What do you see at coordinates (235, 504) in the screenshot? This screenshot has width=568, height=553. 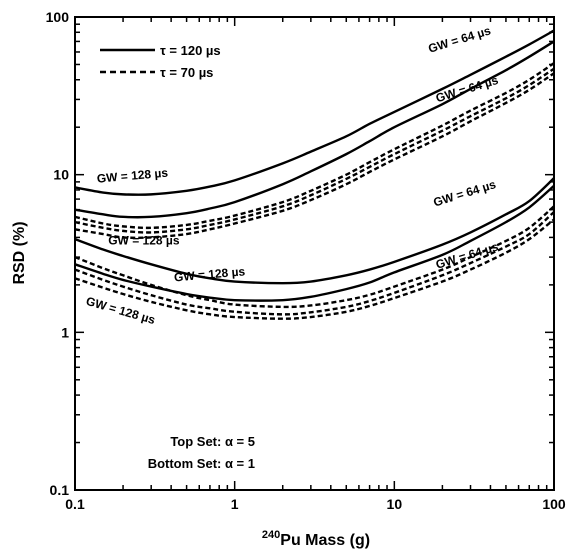 I see `x-tick-label: 1` at bounding box center [235, 504].